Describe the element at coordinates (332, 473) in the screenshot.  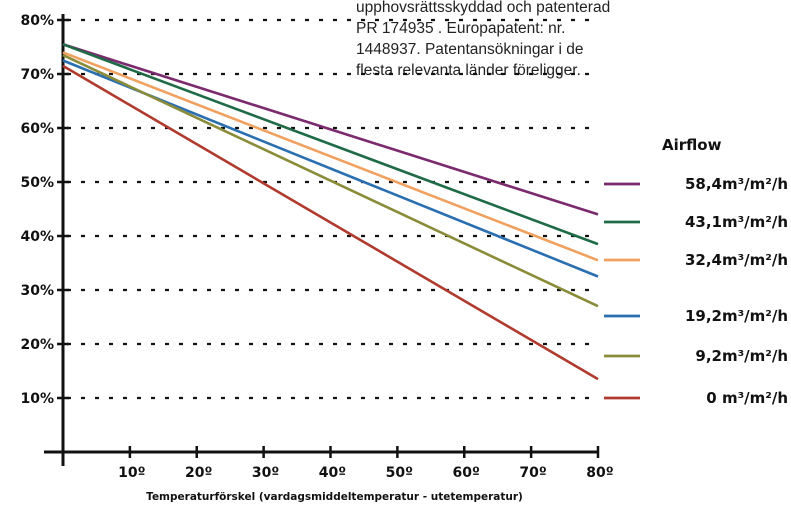
I see `x-tick-label: 40º` at that location.